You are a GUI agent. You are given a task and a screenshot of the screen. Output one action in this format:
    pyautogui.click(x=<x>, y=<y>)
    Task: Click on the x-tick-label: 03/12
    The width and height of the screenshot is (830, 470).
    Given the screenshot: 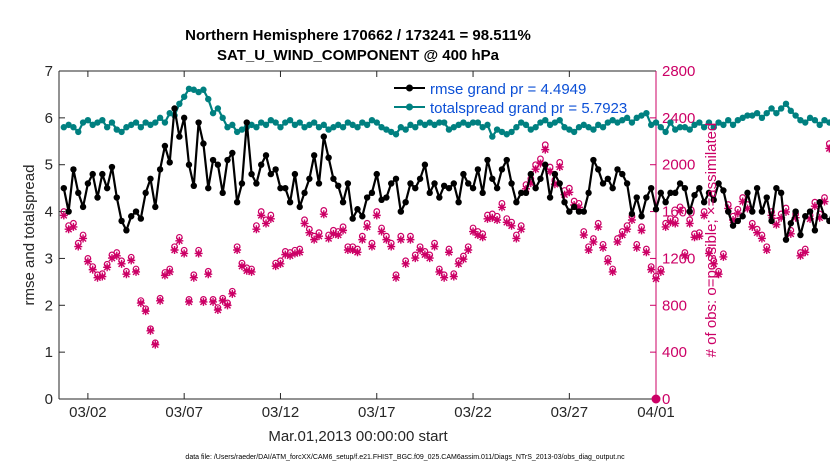 What is the action you would take?
    pyautogui.click(x=281, y=412)
    